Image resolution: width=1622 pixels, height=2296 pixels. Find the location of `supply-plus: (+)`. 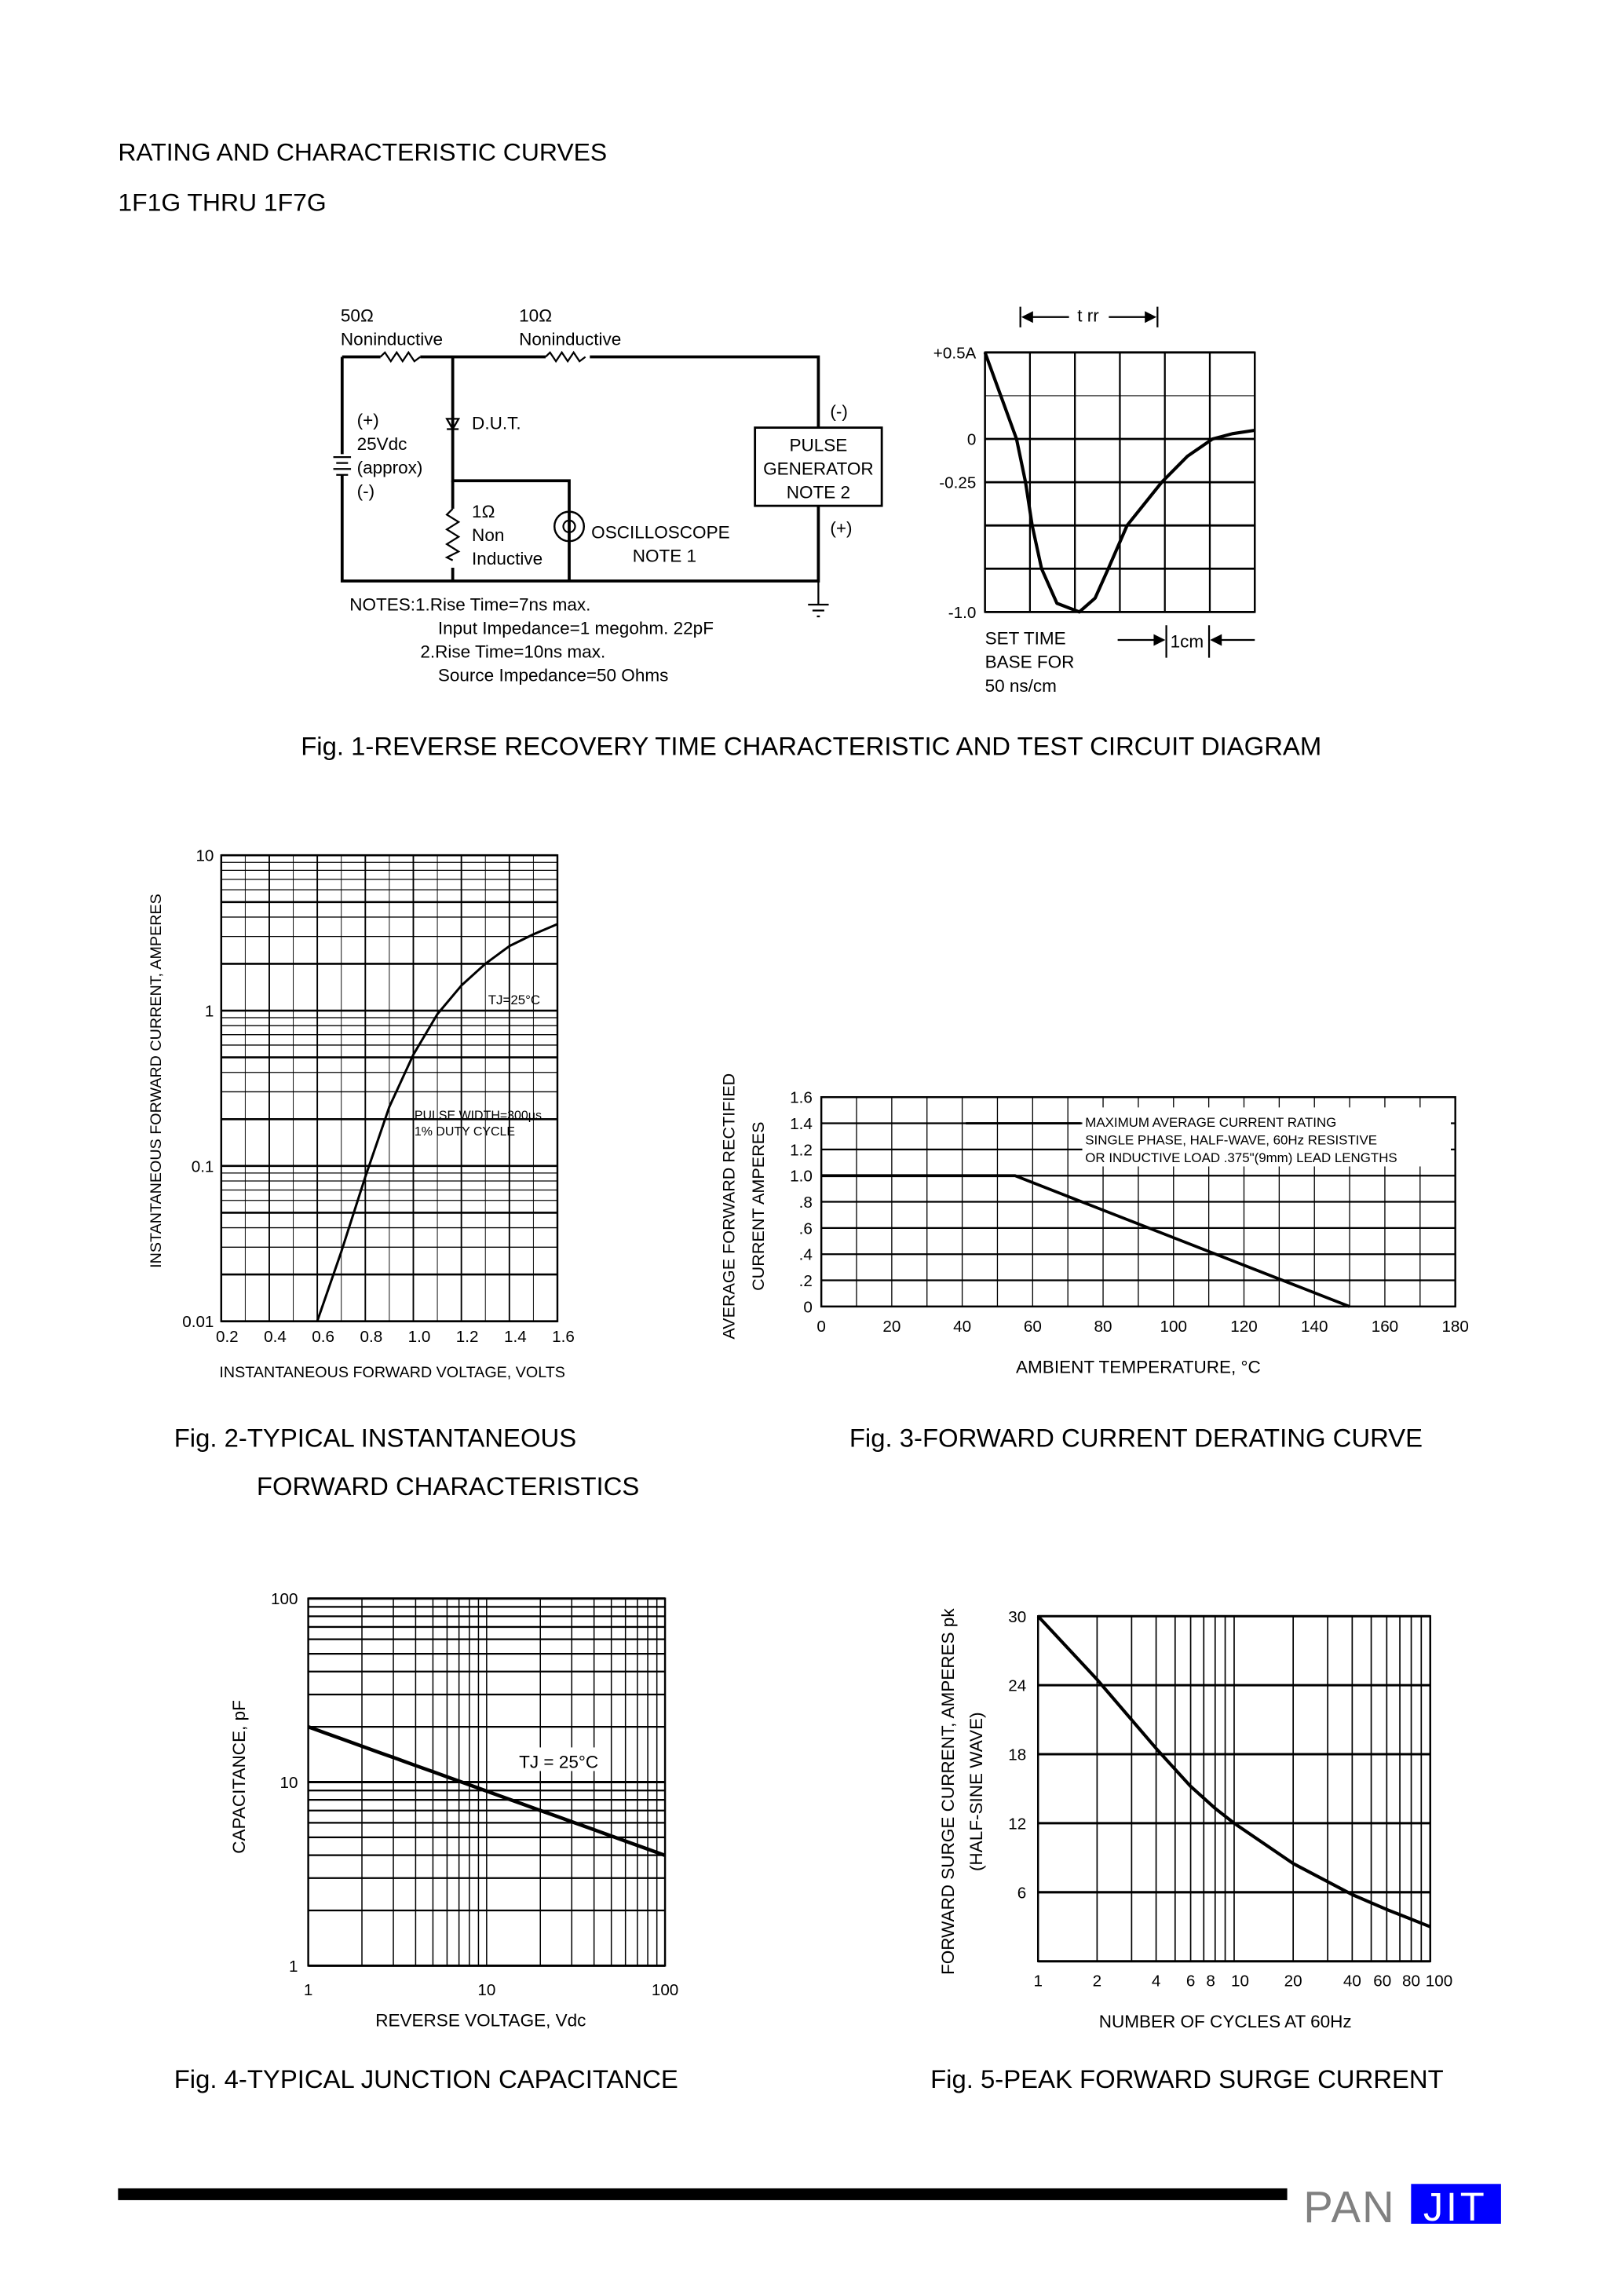

supply-plus: (+) is located at coordinates (368, 421).